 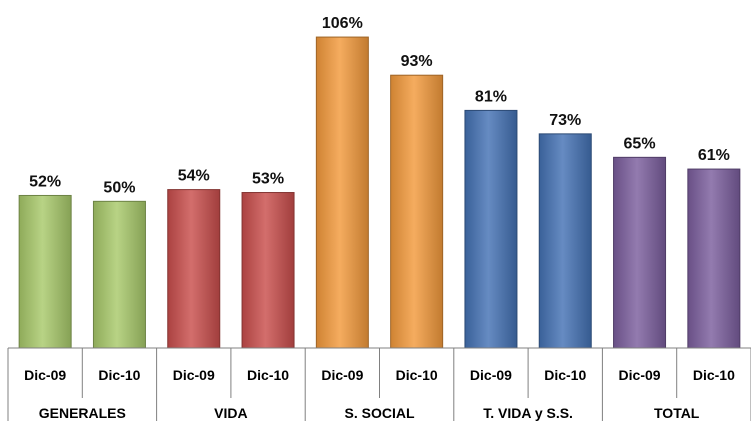 I want to click on data-label: 73%, so click(x=565, y=120).